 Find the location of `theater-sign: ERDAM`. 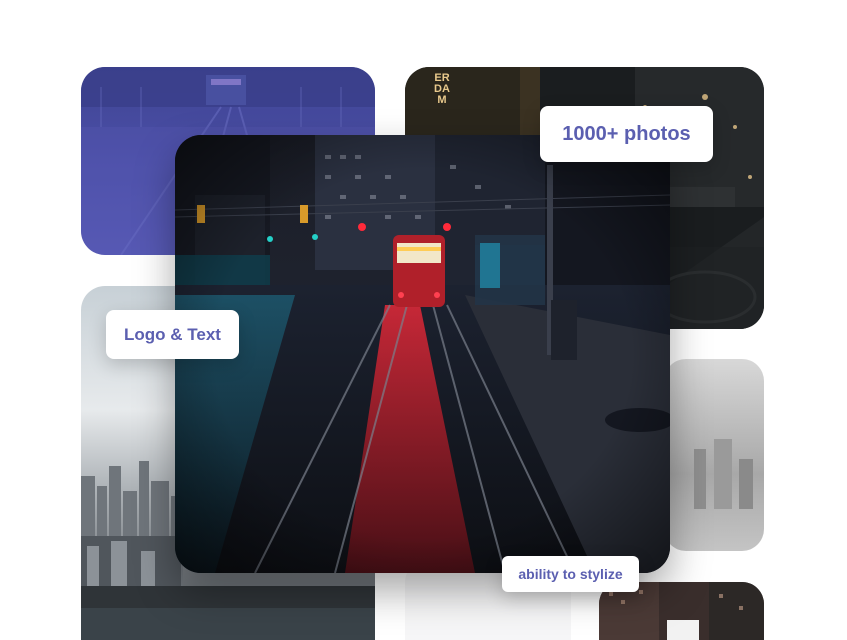

theater-sign: ERDAM is located at coordinates (442, 89).